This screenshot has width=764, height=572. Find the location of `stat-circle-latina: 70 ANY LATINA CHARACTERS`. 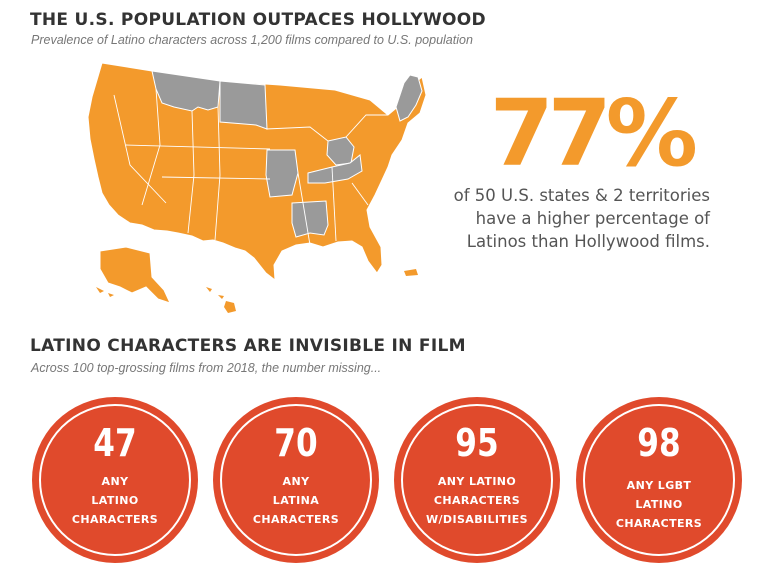

stat-circle-latina: 70 ANY LATINA CHARACTERS is located at coordinates (296, 480).